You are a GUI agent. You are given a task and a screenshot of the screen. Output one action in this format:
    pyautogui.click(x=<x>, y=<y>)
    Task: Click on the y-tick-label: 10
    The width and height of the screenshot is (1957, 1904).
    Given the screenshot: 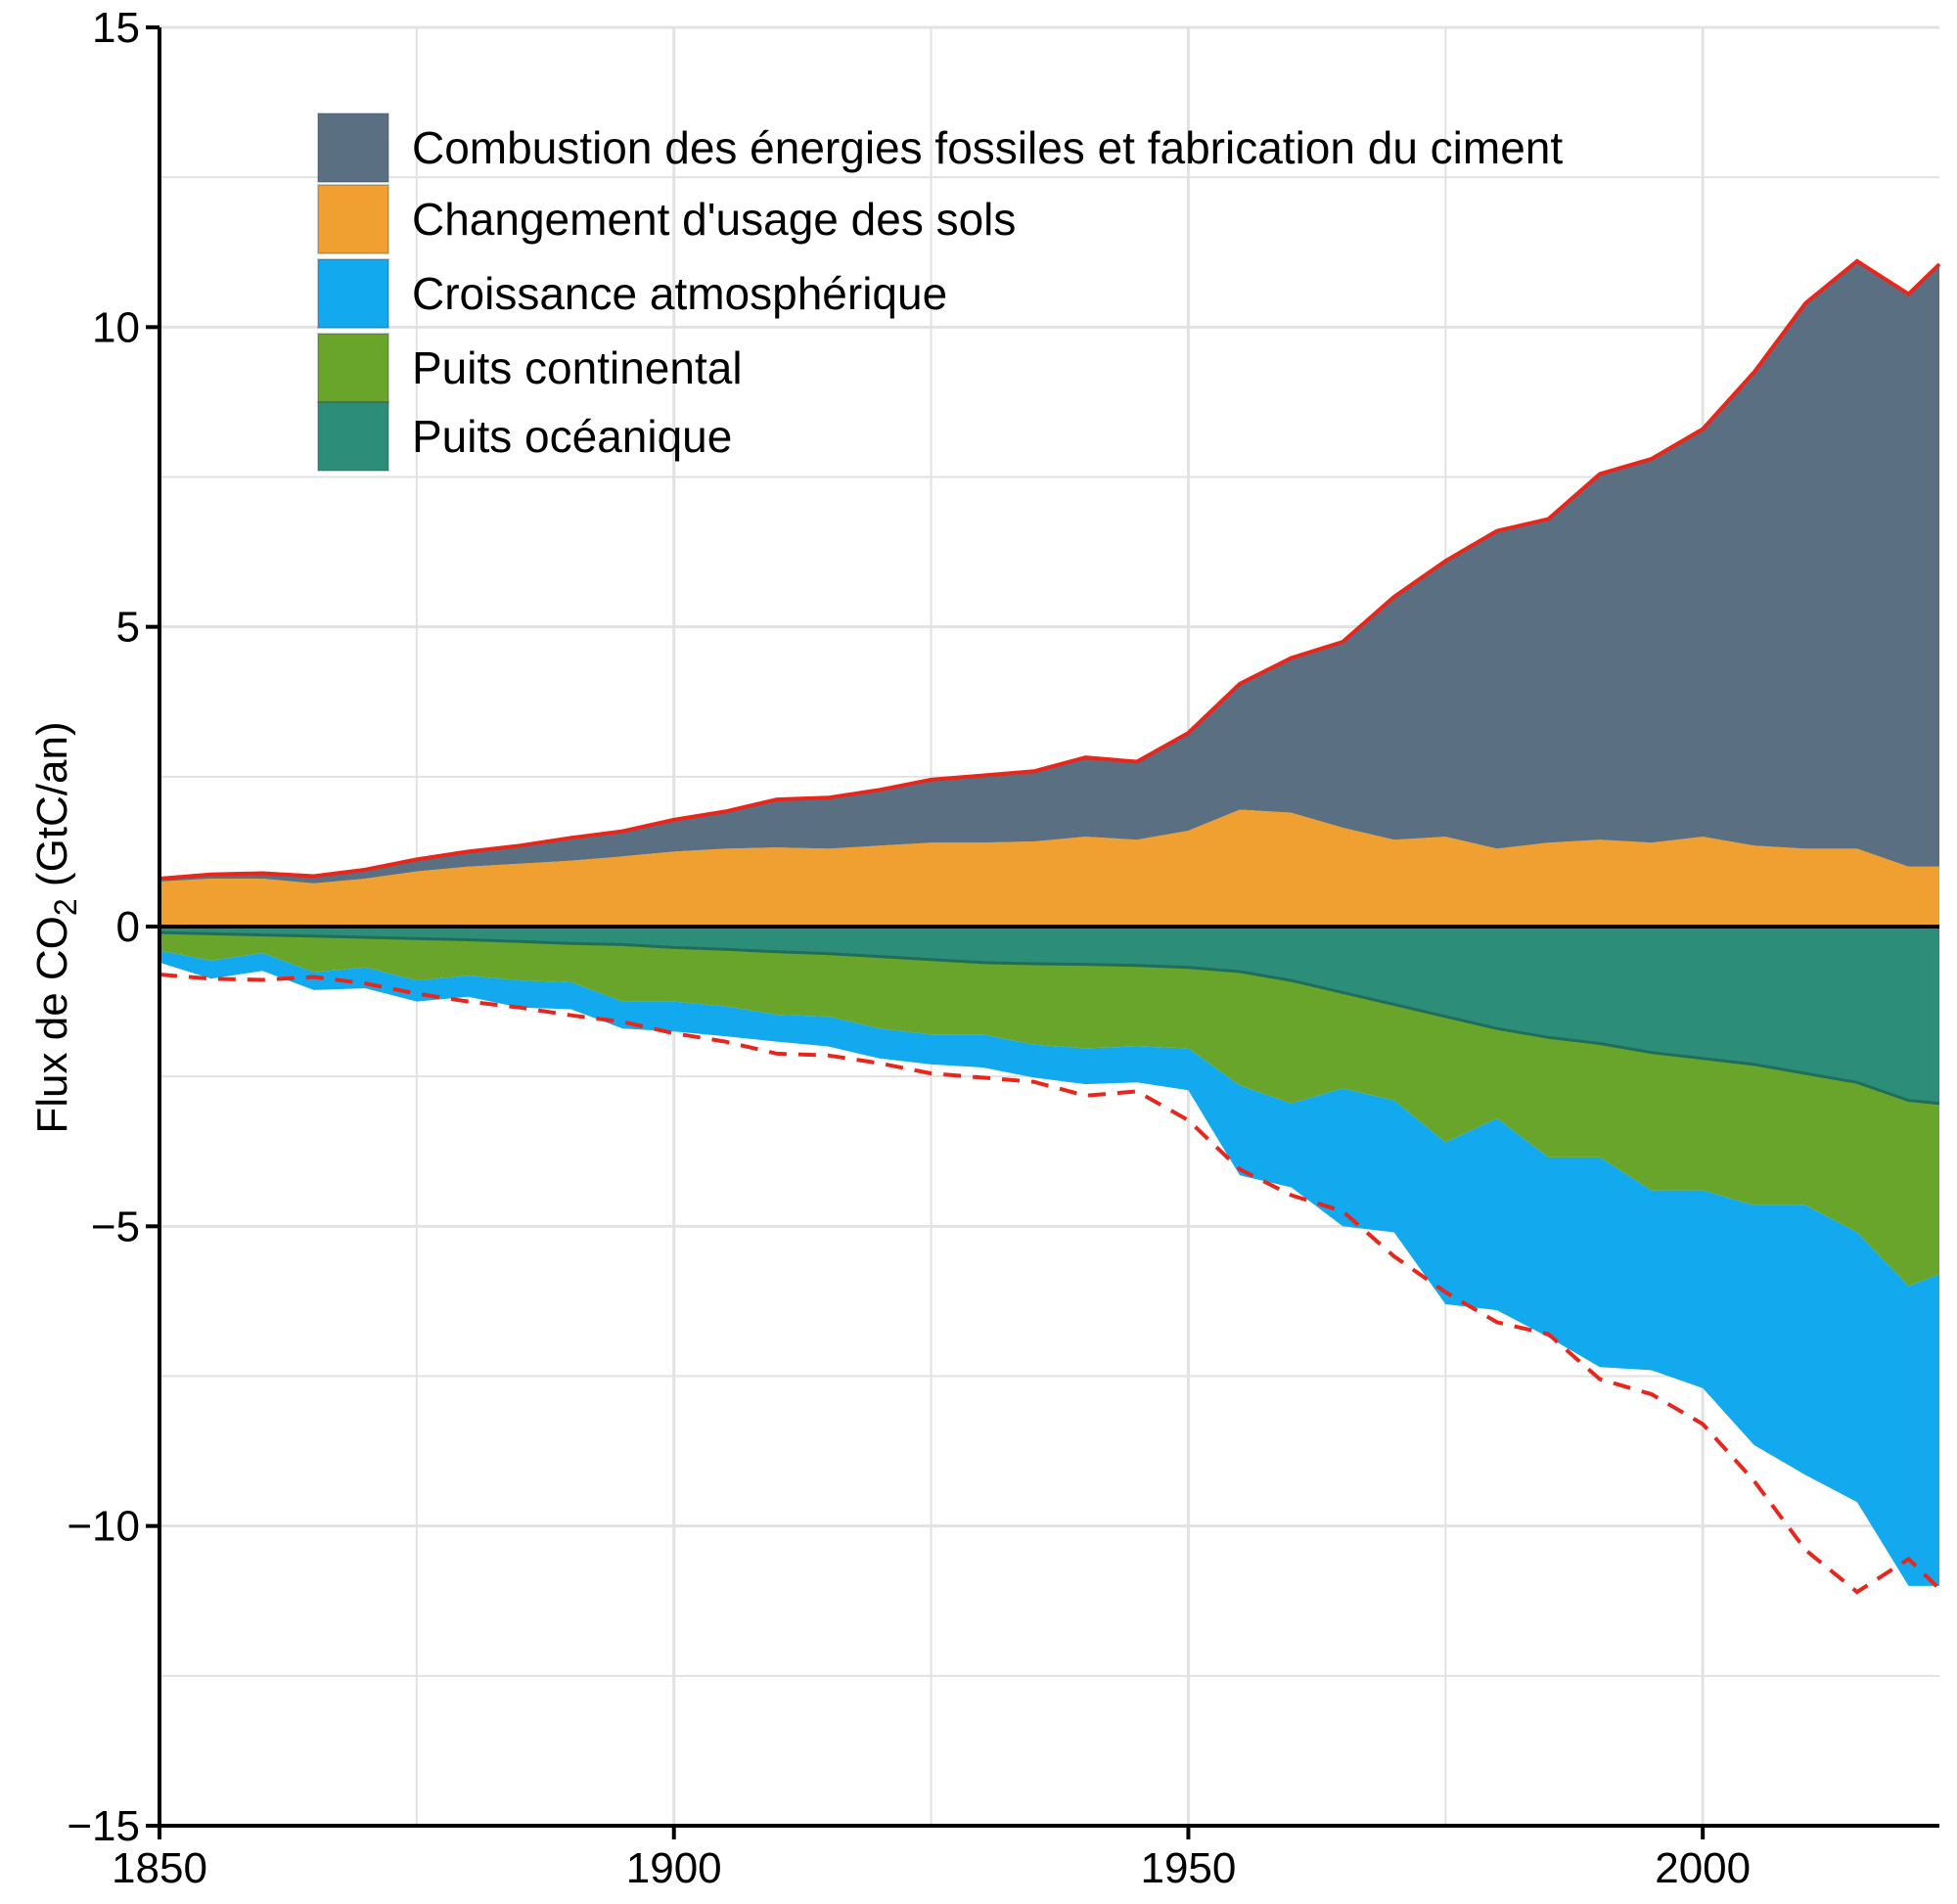 What is the action you would take?
    pyautogui.click(x=116, y=327)
    